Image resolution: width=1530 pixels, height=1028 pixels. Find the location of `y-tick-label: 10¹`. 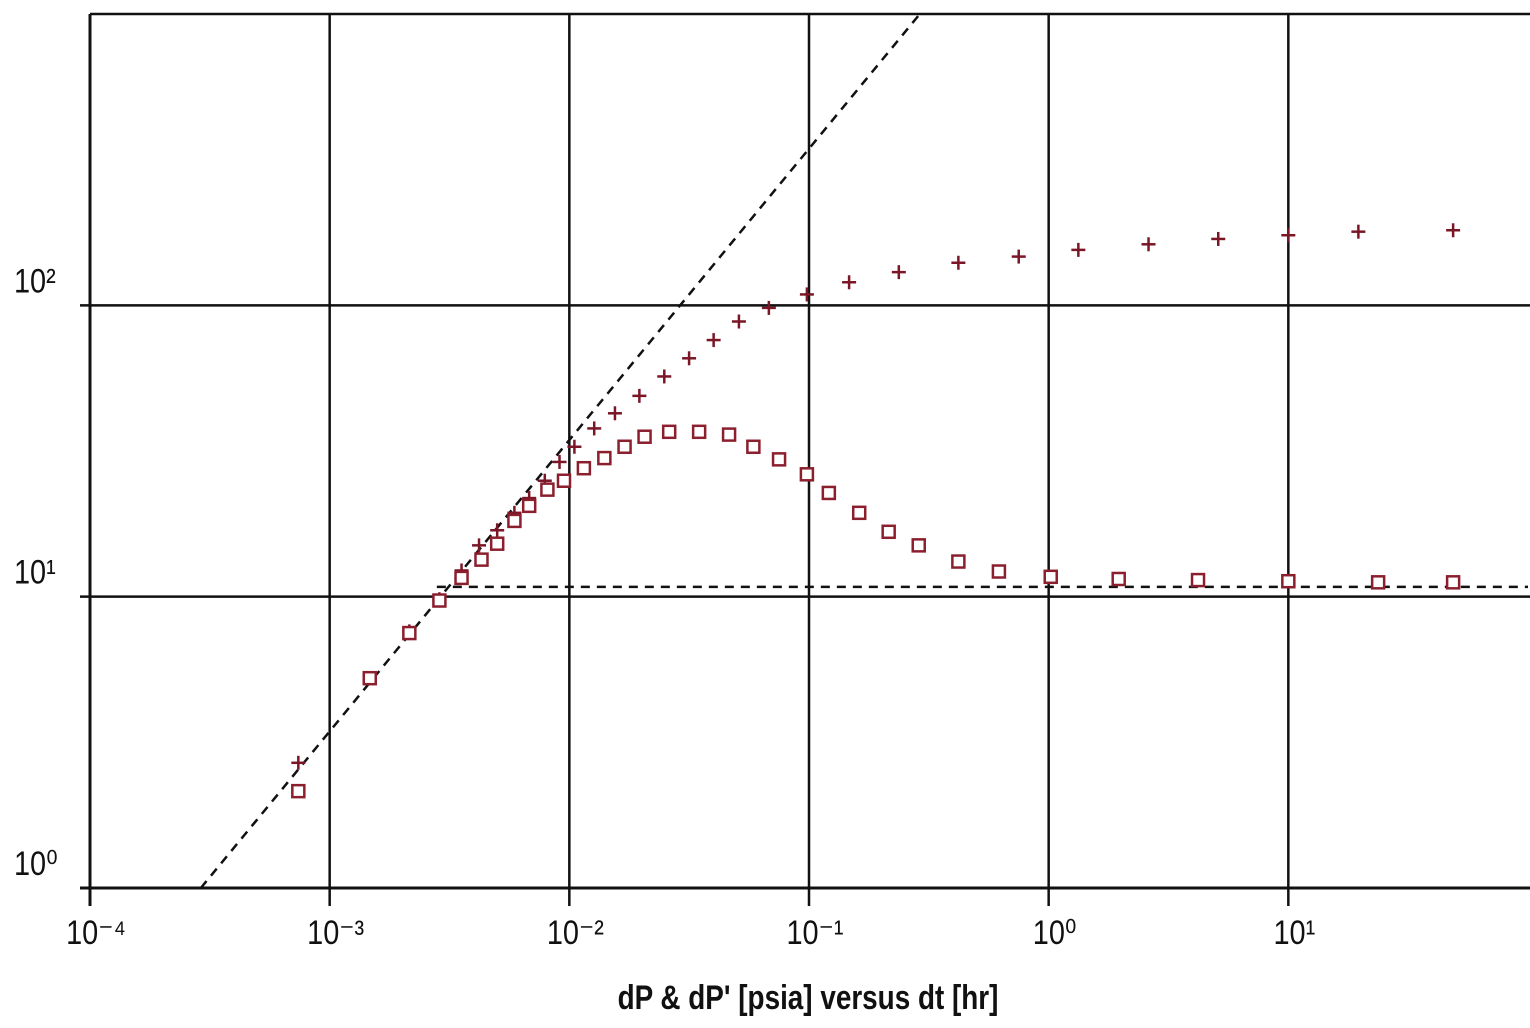

y-tick-label: 10¹ is located at coordinates (35, 571).